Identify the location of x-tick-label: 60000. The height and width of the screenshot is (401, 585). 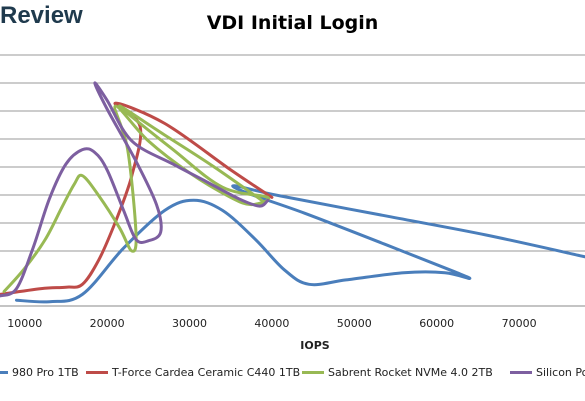
(436, 323).